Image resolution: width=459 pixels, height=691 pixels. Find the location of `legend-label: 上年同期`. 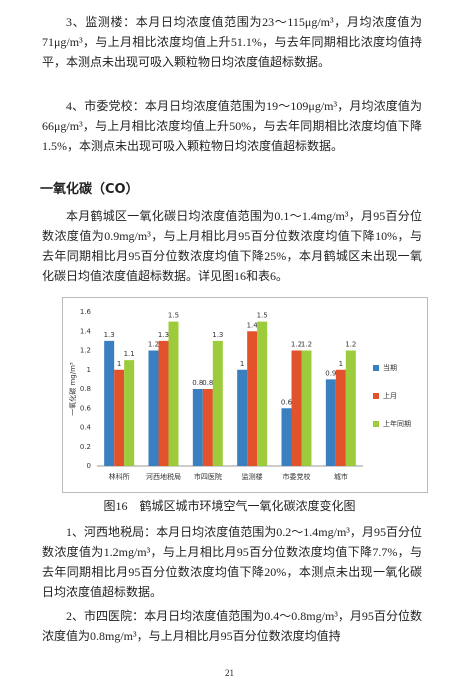

legend-label: 上年同期 is located at coordinates (397, 423).